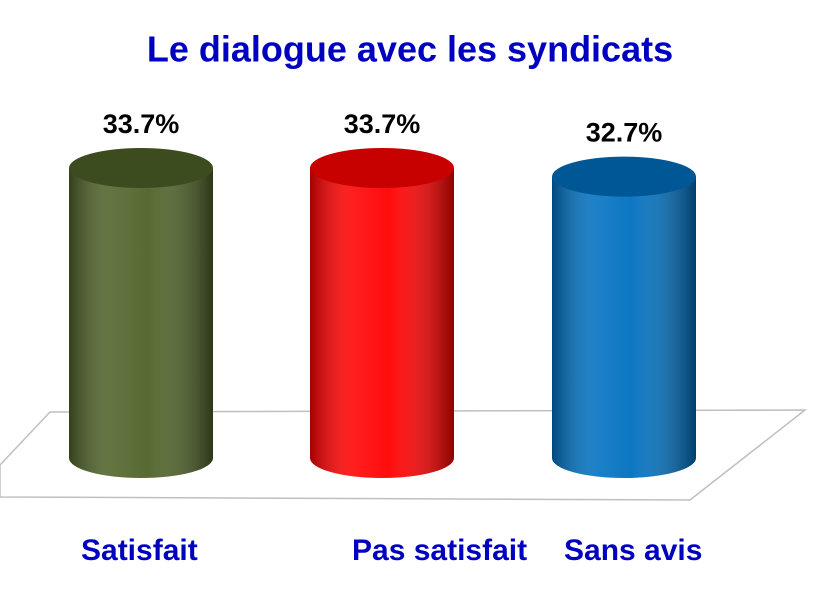  What do you see at coordinates (439, 550) in the screenshot?
I see `category-label: Pas satisfait` at bounding box center [439, 550].